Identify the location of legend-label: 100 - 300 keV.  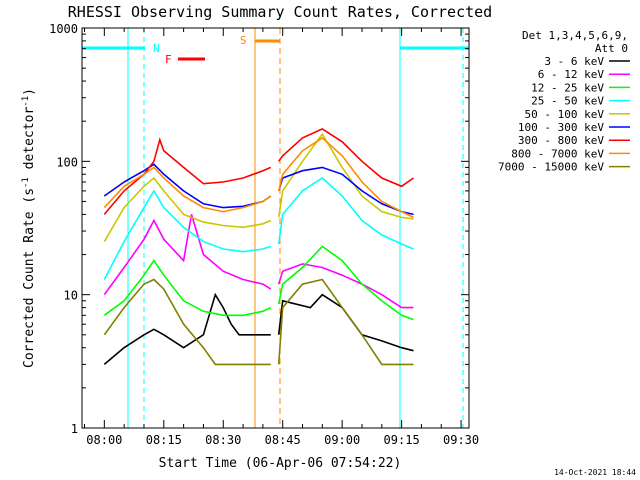
(561, 127).